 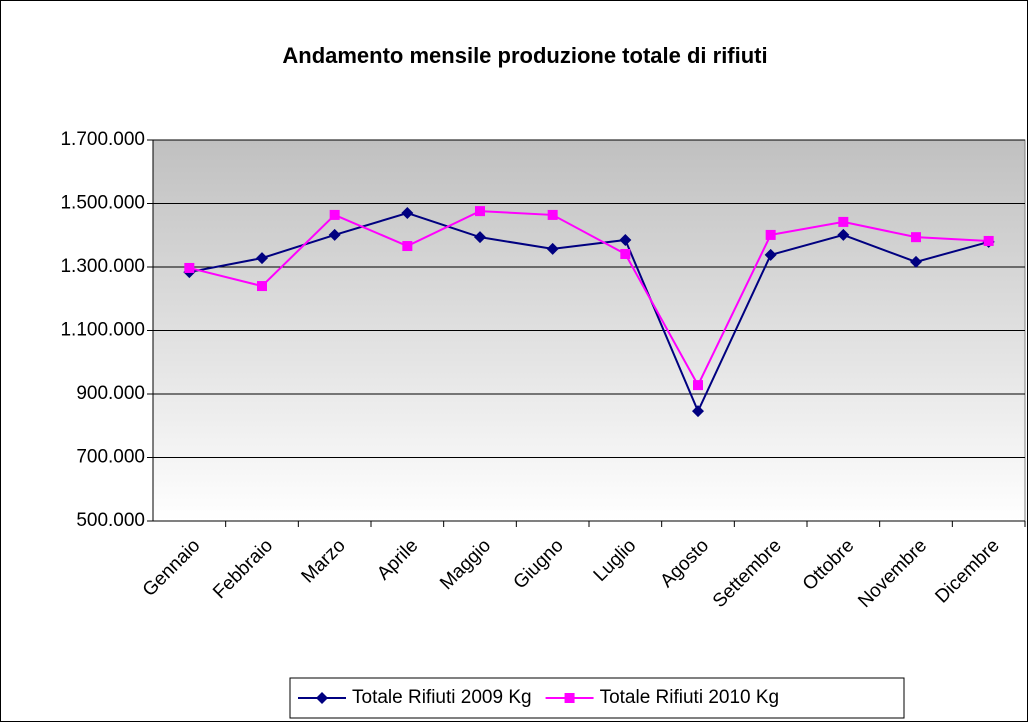 I want to click on y-tick-label: 1.700.000, so click(x=102, y=139).